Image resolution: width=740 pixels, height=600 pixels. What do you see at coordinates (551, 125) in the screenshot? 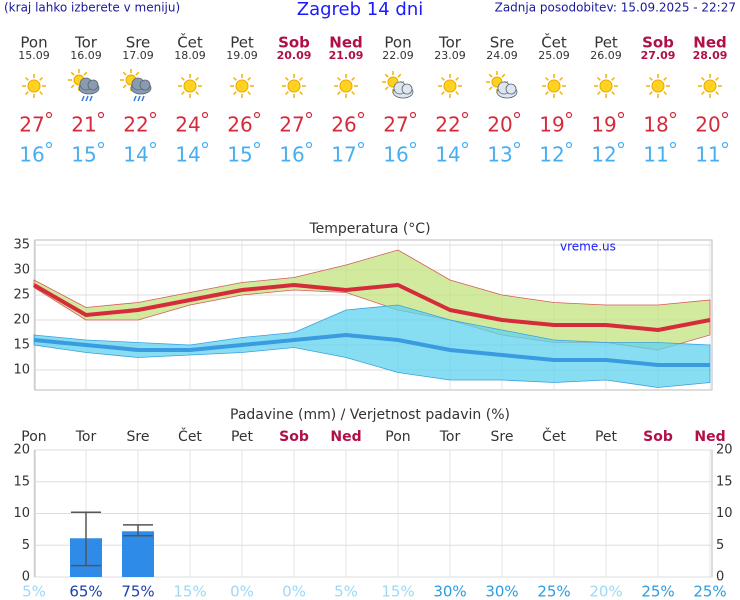
I see `temperature: 19` at bounding box center [551, 125].